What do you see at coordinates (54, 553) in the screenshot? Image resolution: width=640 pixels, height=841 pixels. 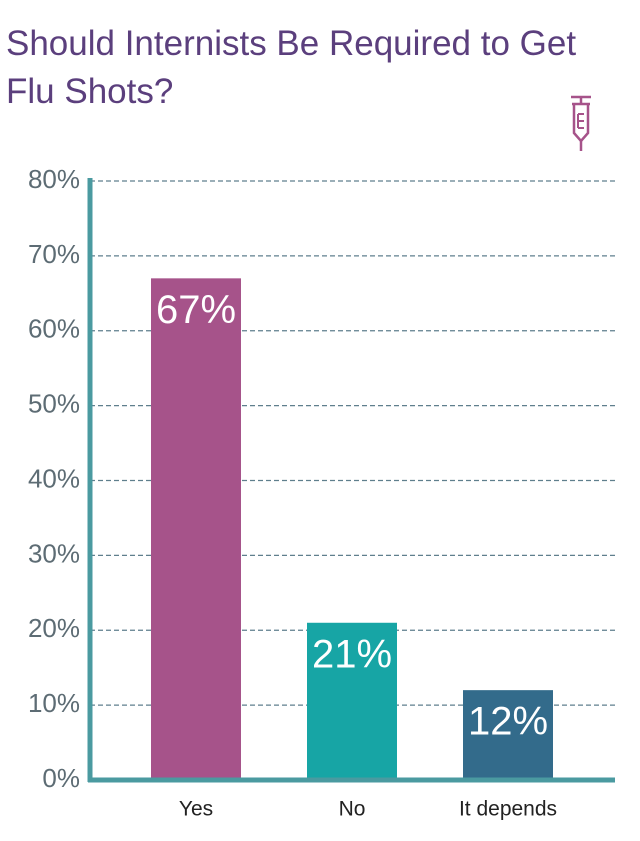 I see `y-tick-label: 30%` at bounding box center [54, 553].